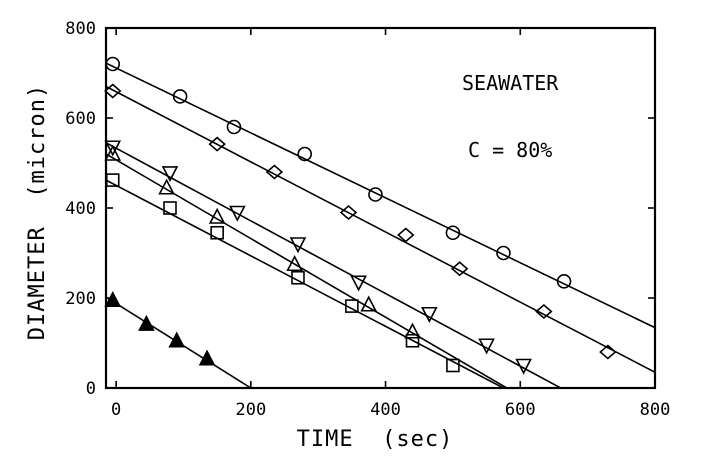 This screenshot has width=716, height=468. I want to click on y-tick-label: 200, so click(80, 299).